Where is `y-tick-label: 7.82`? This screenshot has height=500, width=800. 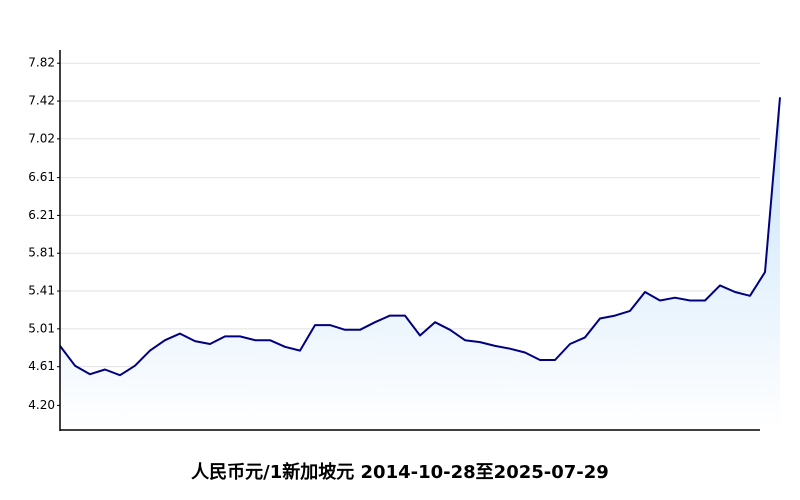 y-tick-label: 7.82 is located at coordinates (41, 63).